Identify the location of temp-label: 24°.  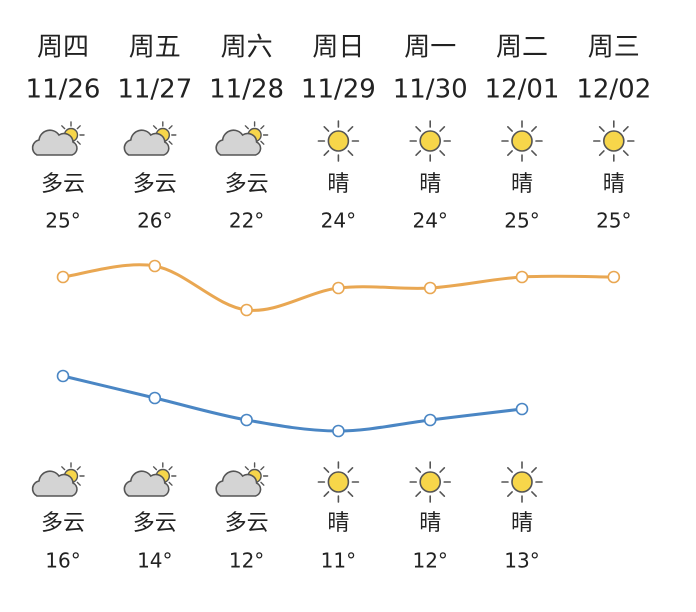
(429, 221).